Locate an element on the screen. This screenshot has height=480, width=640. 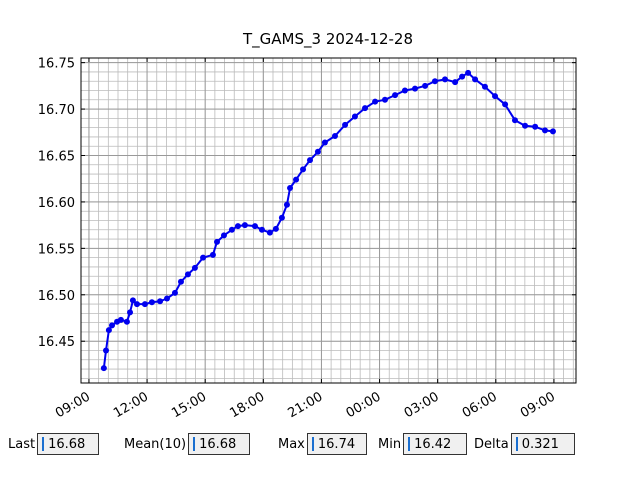
y-tick-label: 16.70 is located at coordinates (56, 110).